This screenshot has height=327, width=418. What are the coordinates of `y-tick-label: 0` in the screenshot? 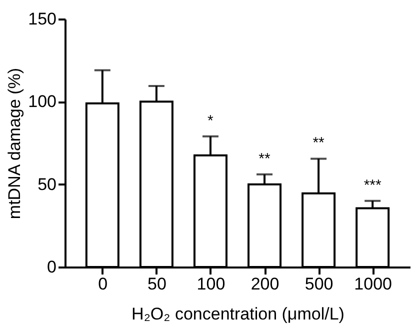 It's located at (51, 267).